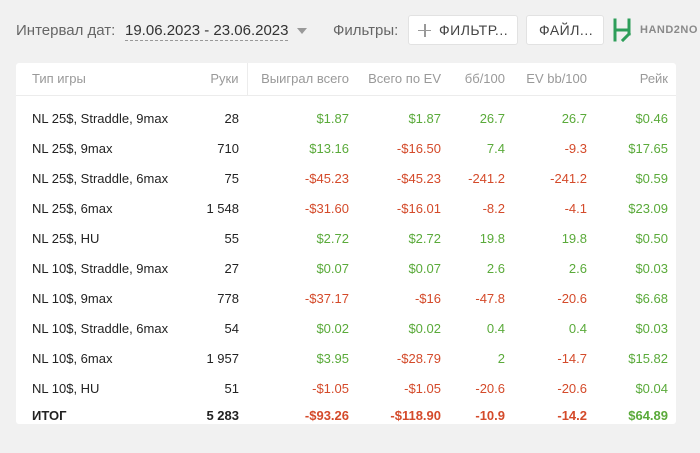 The image size is (700, 453). I want to click on cell-bb100: -8.2, so click(493, 208).